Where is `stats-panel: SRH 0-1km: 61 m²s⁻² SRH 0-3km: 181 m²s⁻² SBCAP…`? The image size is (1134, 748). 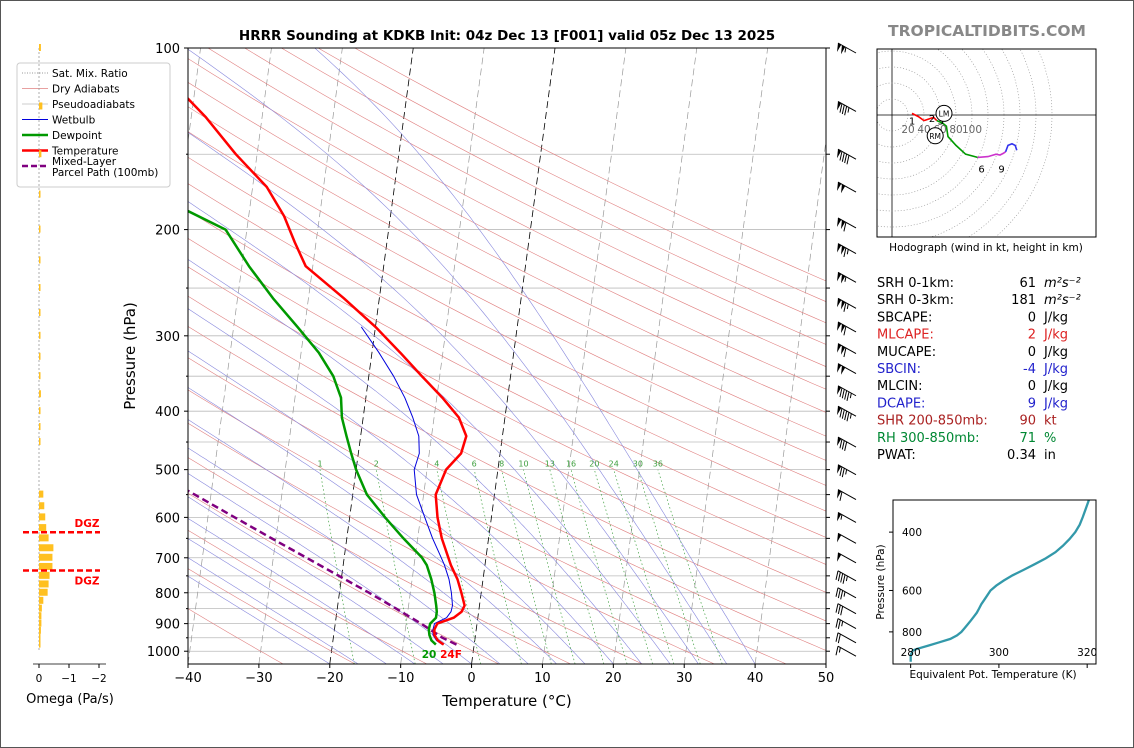
stats-panel: SRH 0-1km: 61 m²s⁻² SRH 0-3km: 181 m²s⁻² SBCAP… is located at coordinates (979, 369).